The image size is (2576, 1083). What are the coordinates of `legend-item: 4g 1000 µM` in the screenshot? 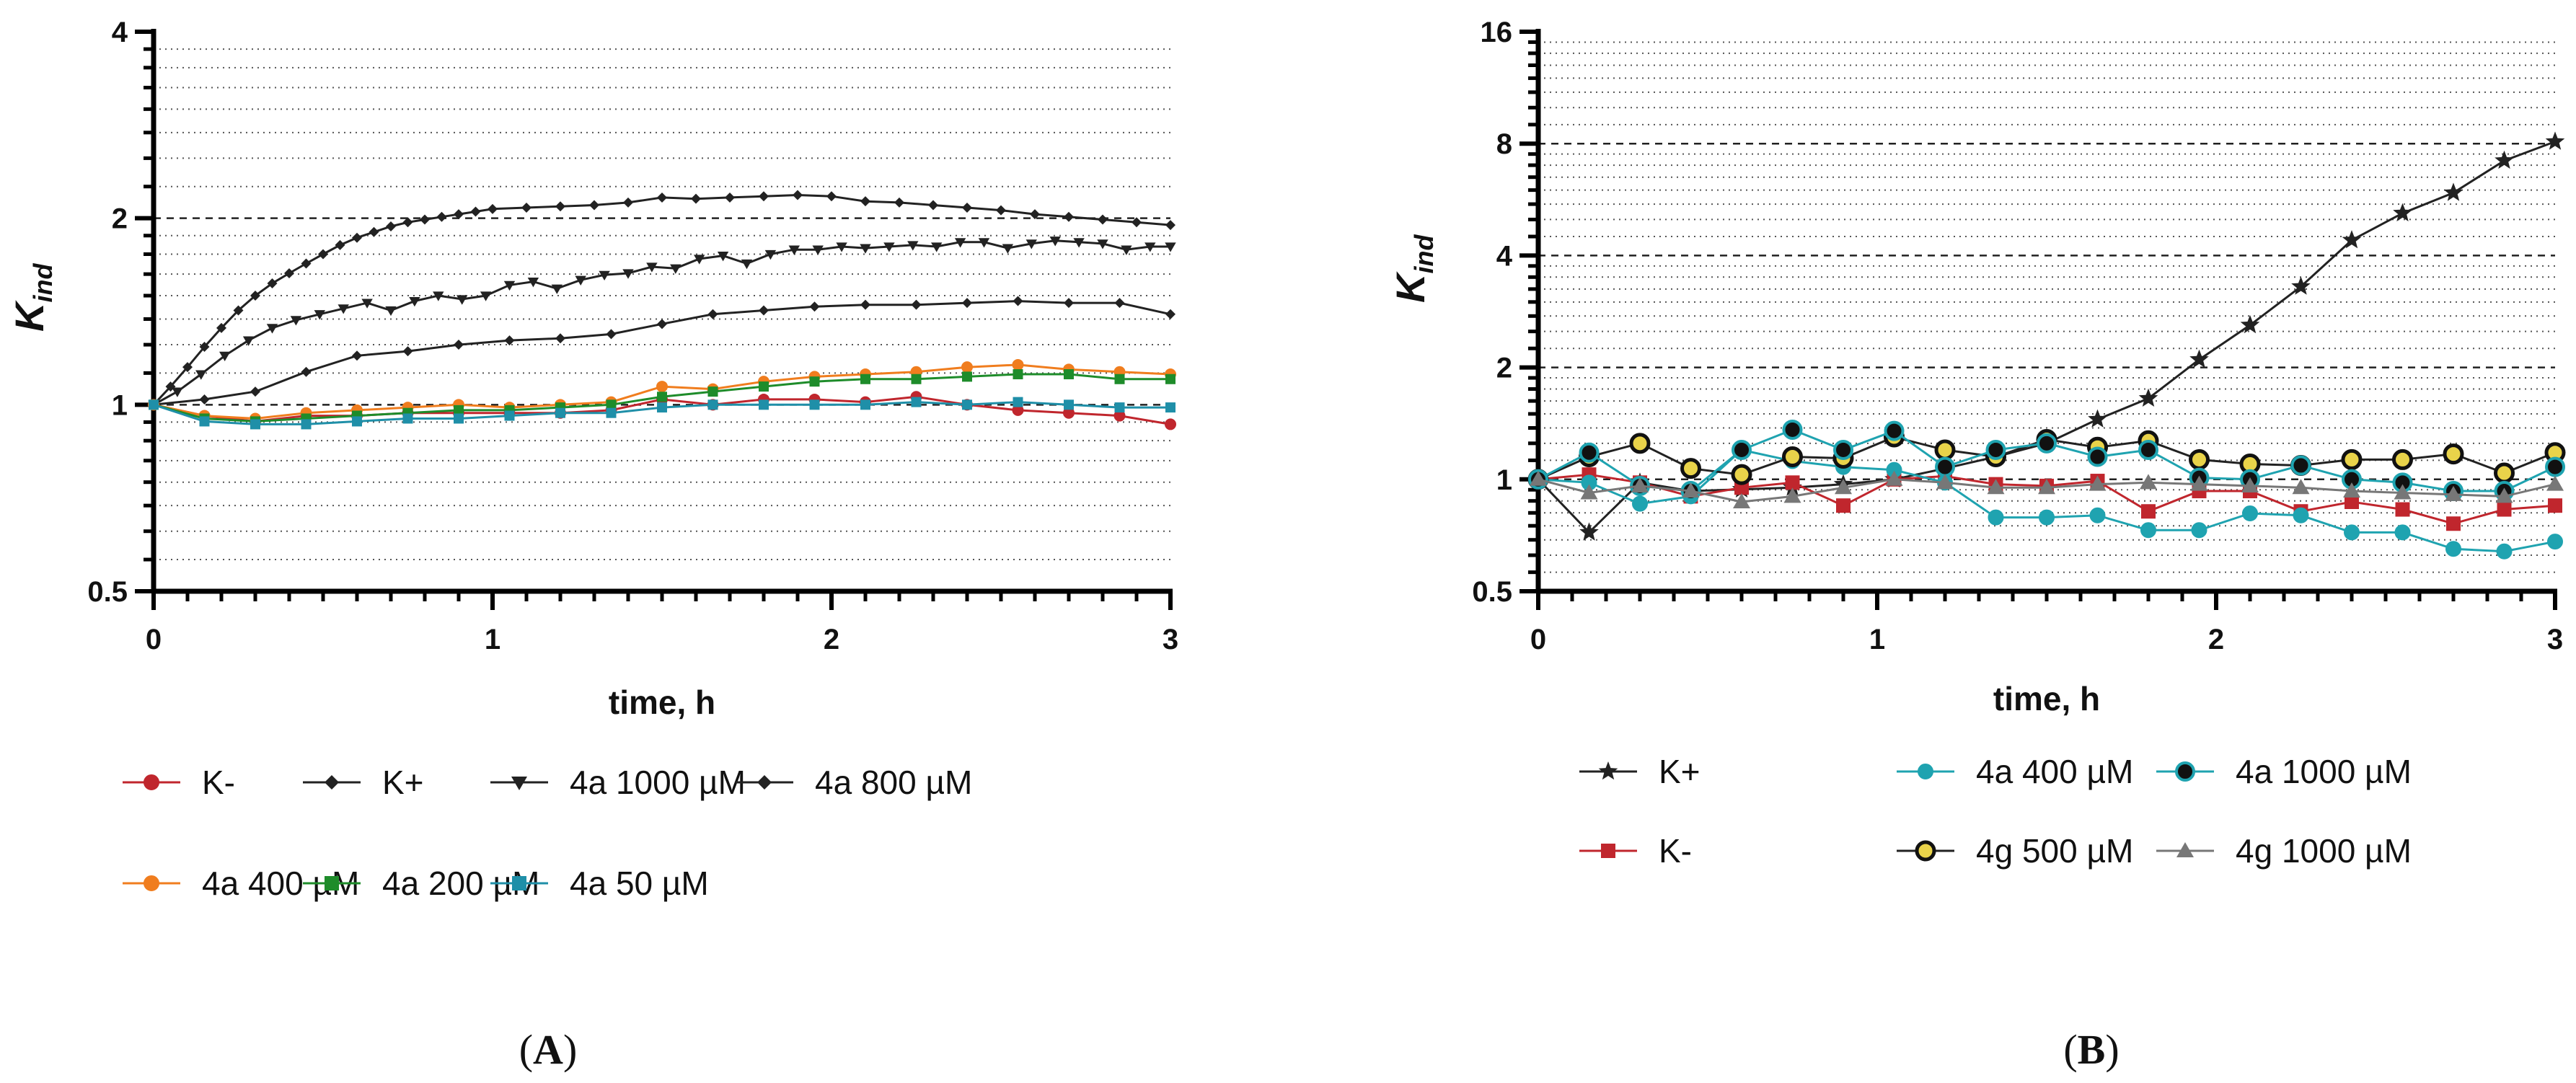 It's located at (2284, 851).